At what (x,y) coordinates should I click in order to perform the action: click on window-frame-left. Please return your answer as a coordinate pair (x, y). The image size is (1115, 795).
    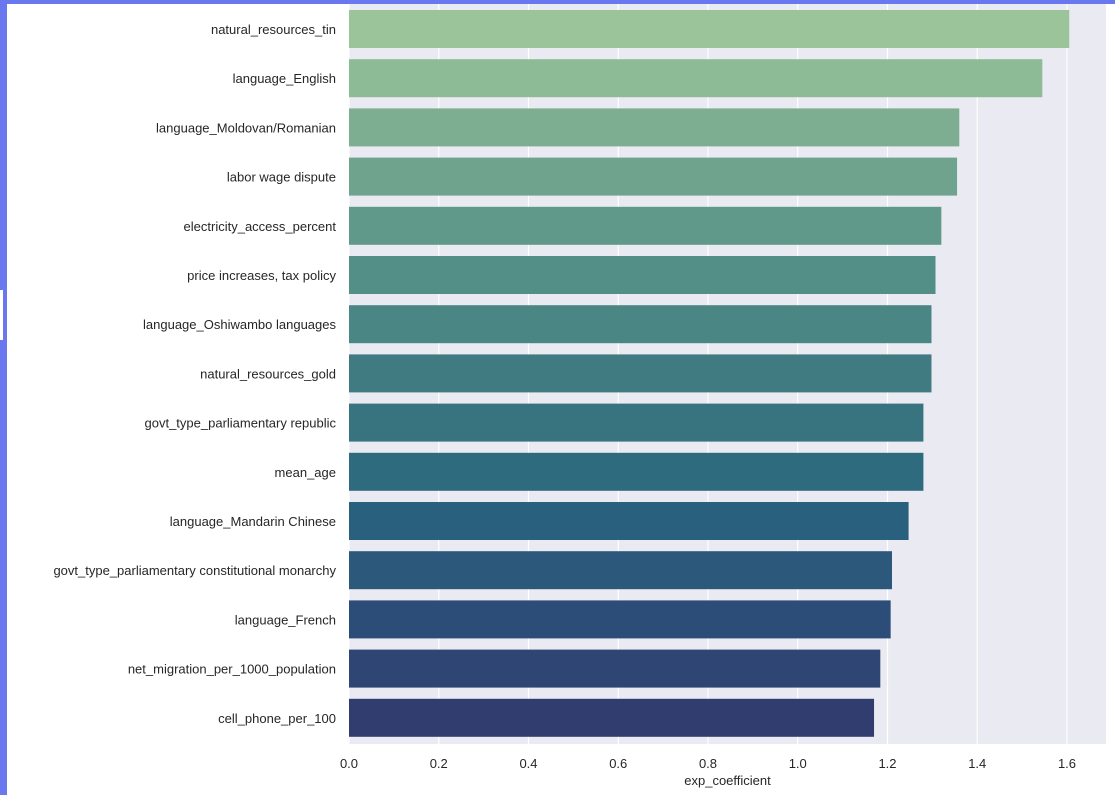
    Looking at the image, I should click on (3, 397).